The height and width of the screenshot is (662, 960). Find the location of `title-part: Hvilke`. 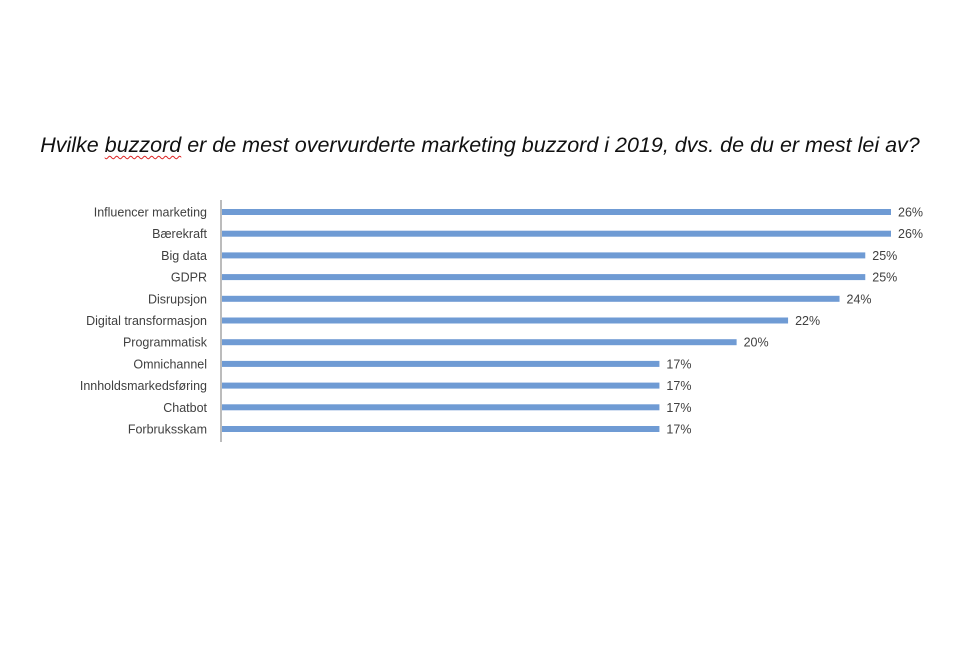

title-part: Hvilke is located at coordinates (72, 145).